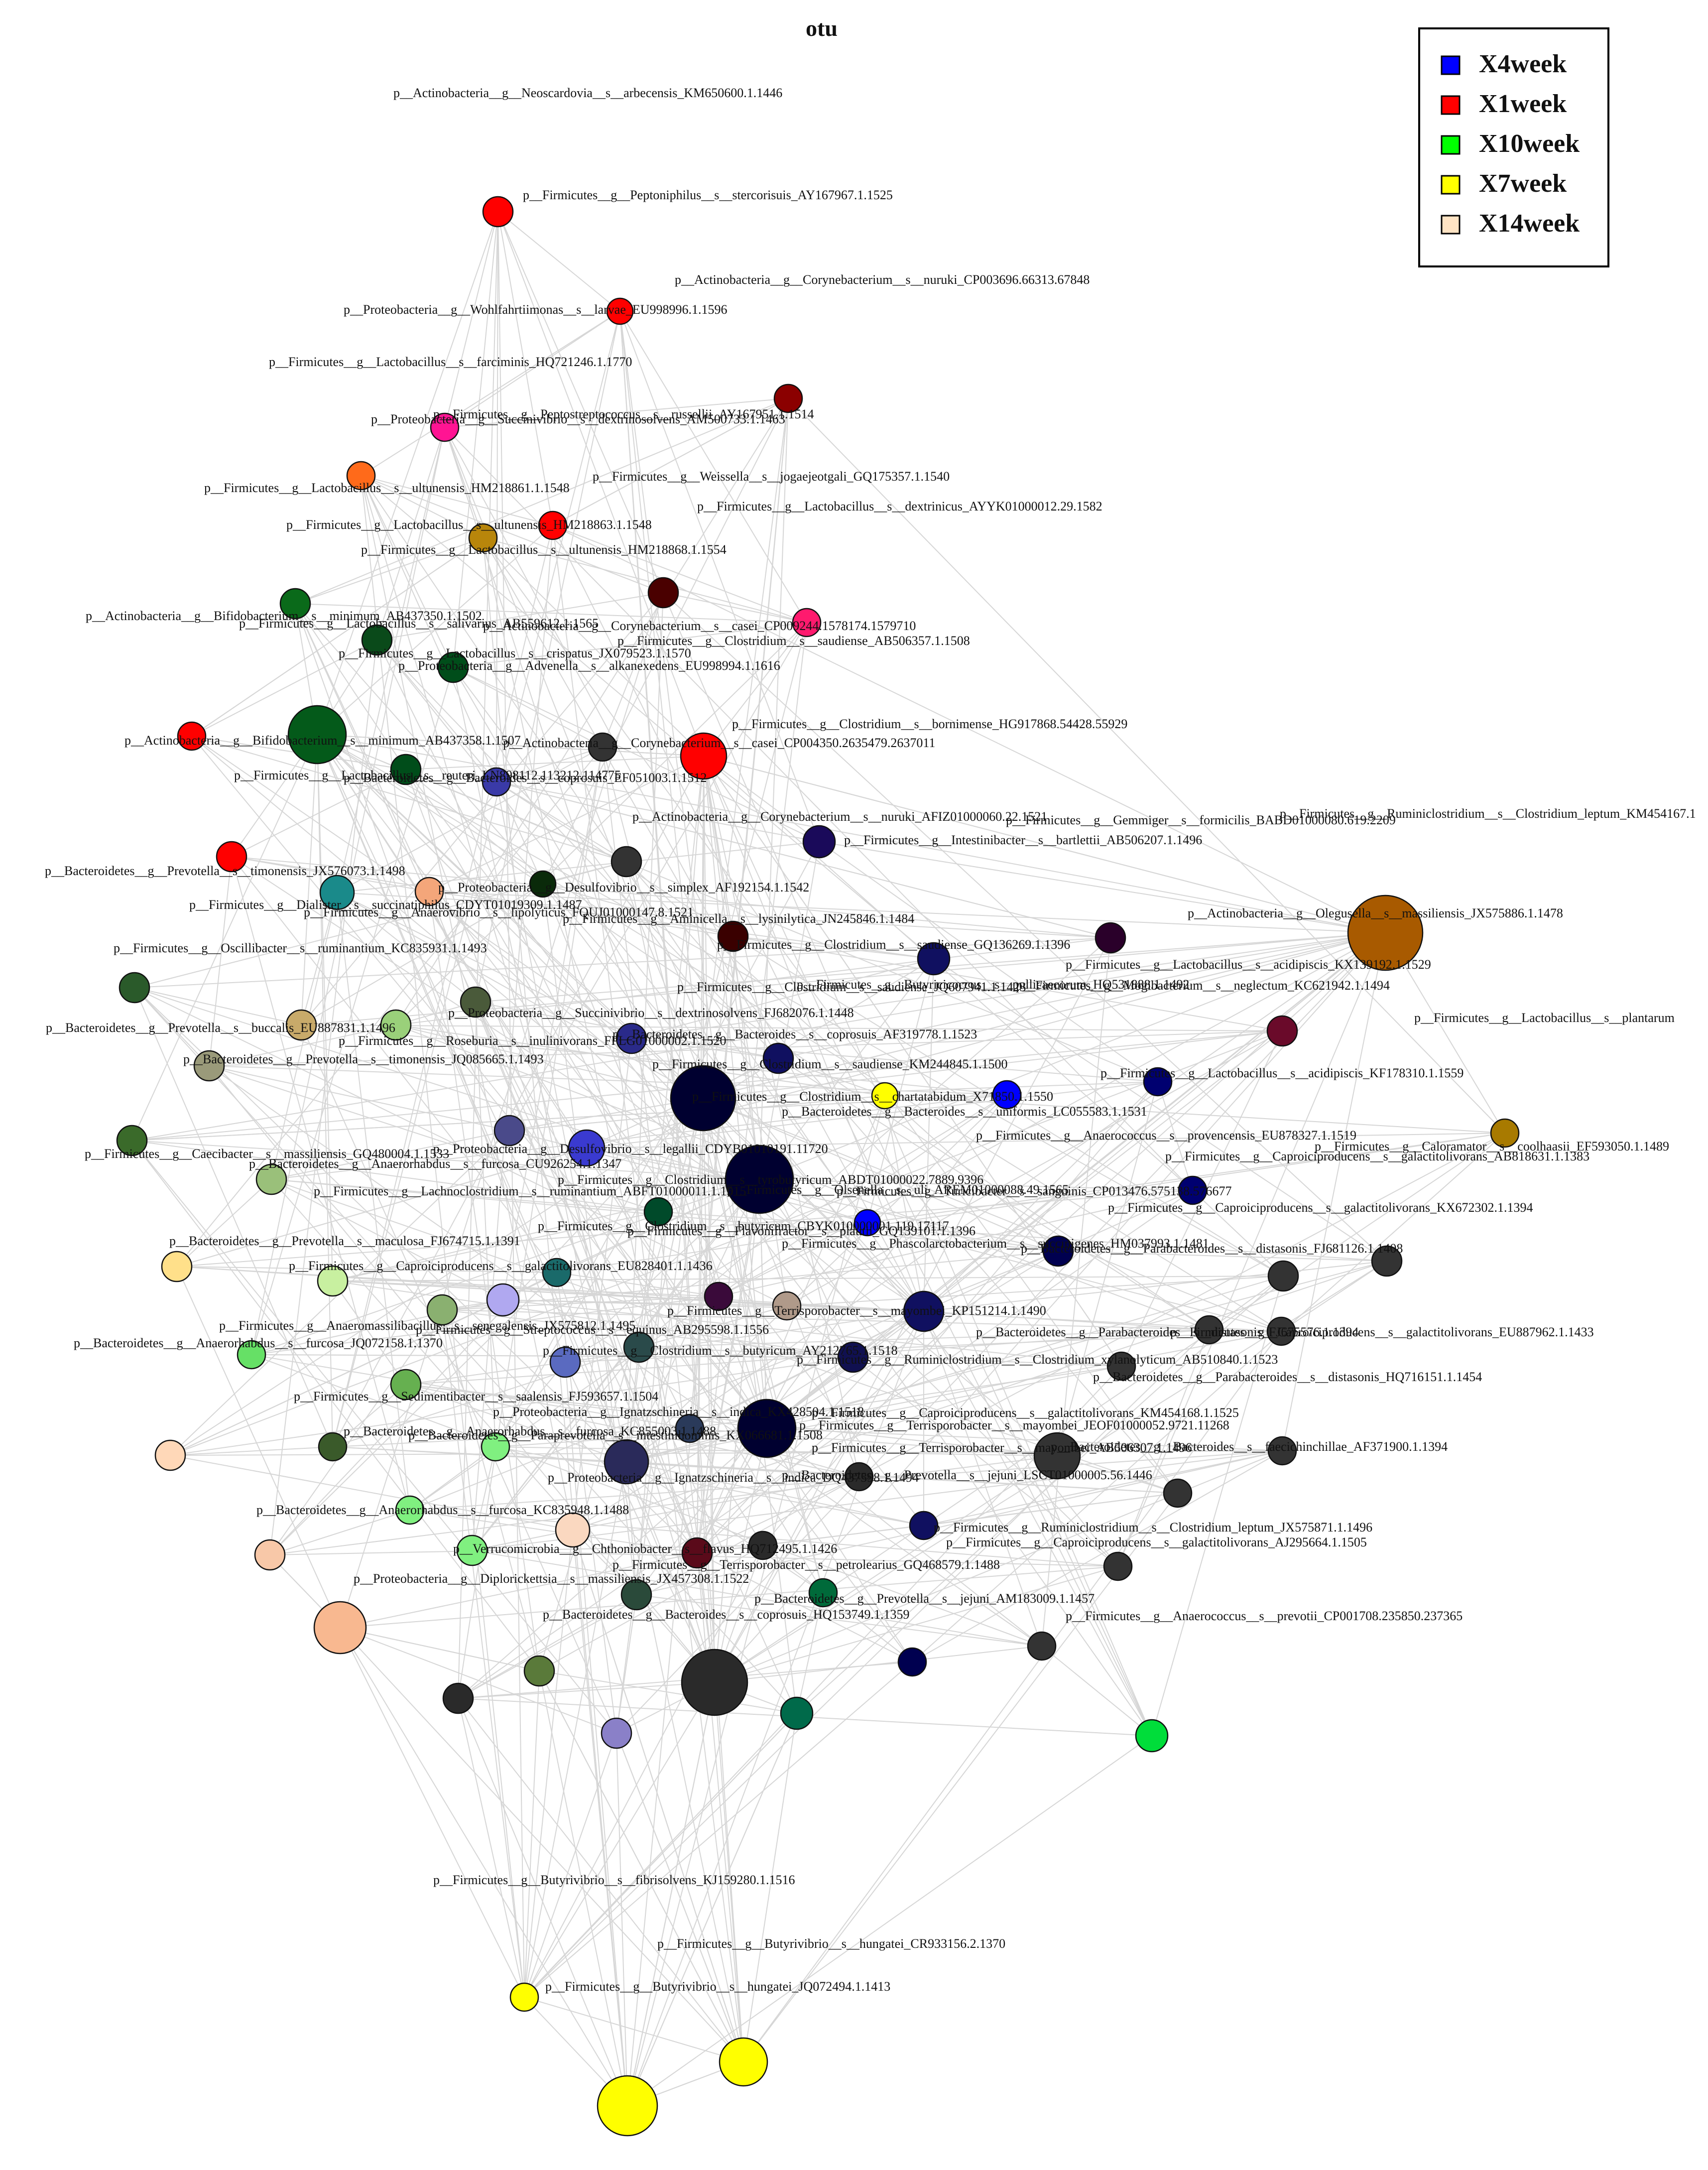 The width and height of the screenshot is (1708, 2170). What do you see at coordinates (1529, 223) in the screenshot?
I see `legend-label: X14week` at bounding box center [1529, 223].